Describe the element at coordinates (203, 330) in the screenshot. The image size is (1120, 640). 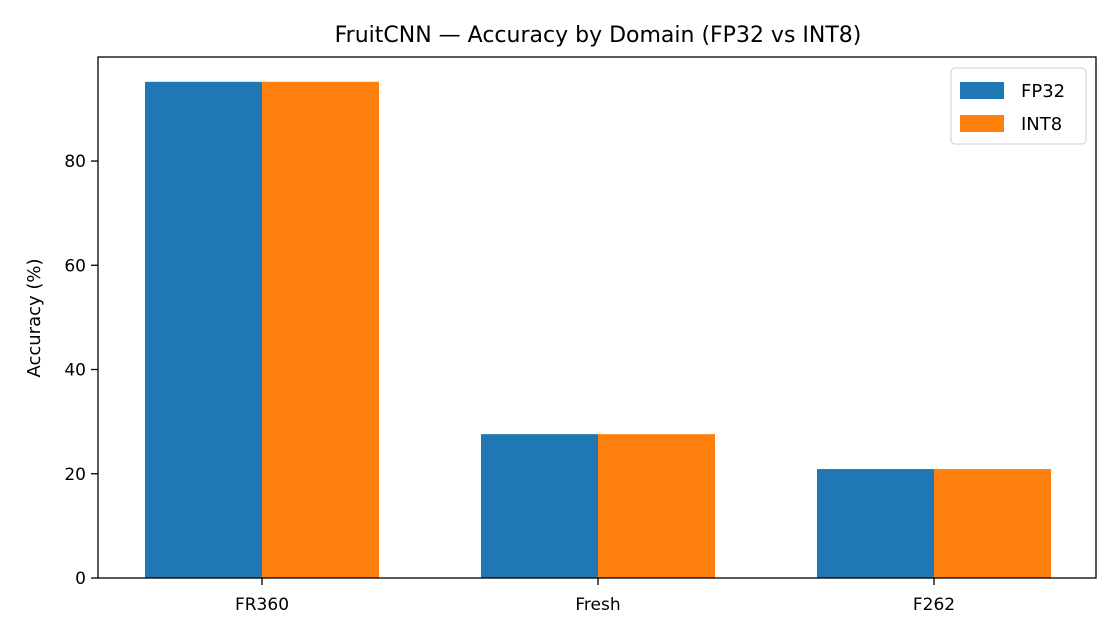
I see `bar-fp32-fr360` at that location.